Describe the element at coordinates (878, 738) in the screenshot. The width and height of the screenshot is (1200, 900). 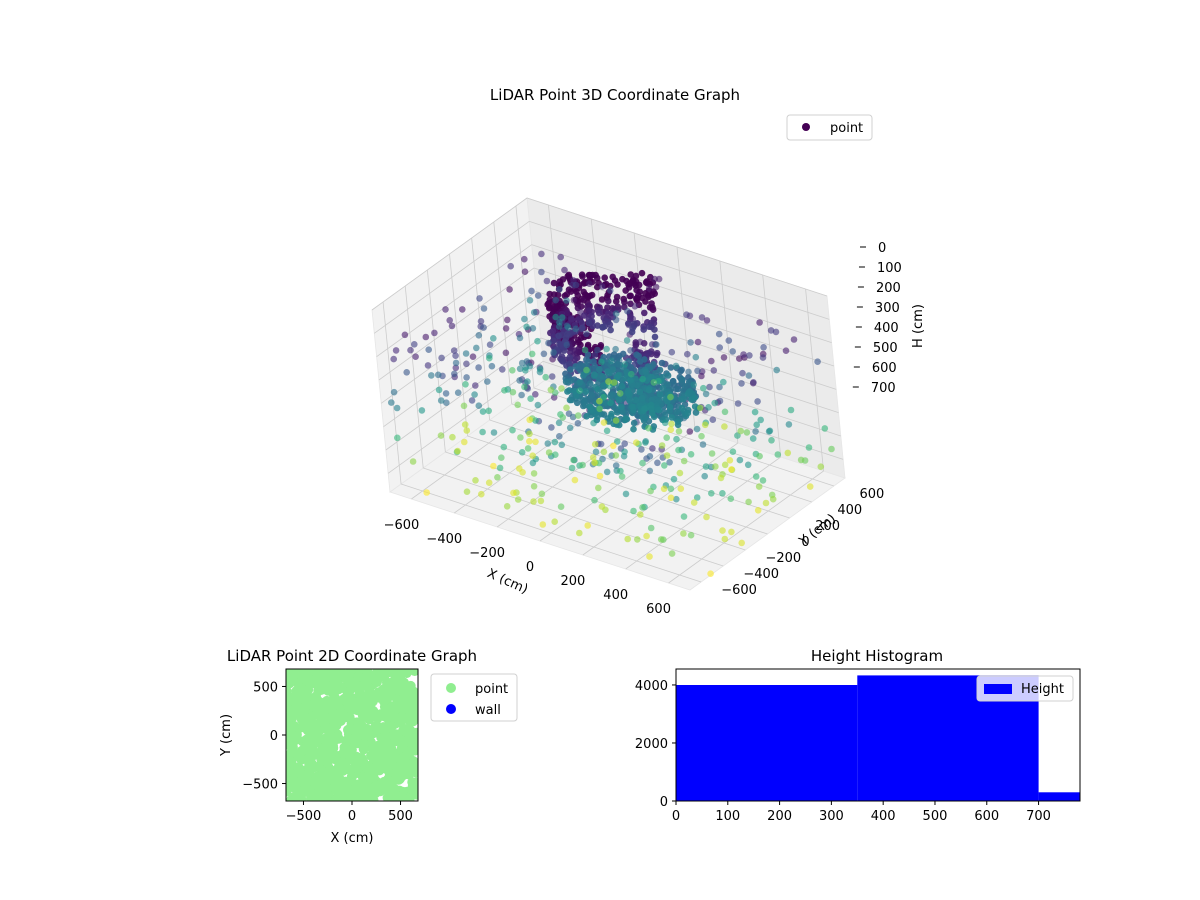
I see `chart-histogram-bars` at that location.